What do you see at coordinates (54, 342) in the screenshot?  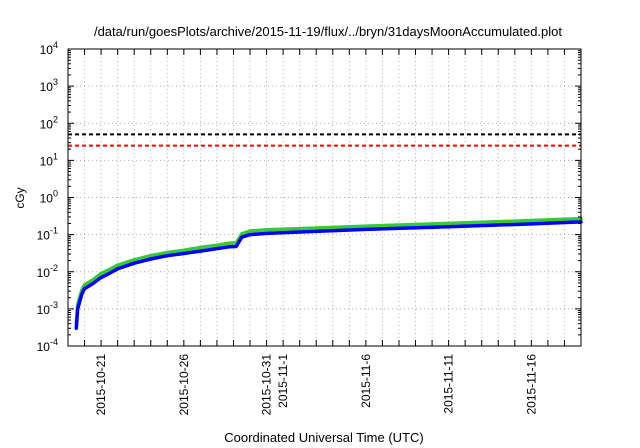 I see `y-tick-exponent: -4` at bounding box center [54, 342].